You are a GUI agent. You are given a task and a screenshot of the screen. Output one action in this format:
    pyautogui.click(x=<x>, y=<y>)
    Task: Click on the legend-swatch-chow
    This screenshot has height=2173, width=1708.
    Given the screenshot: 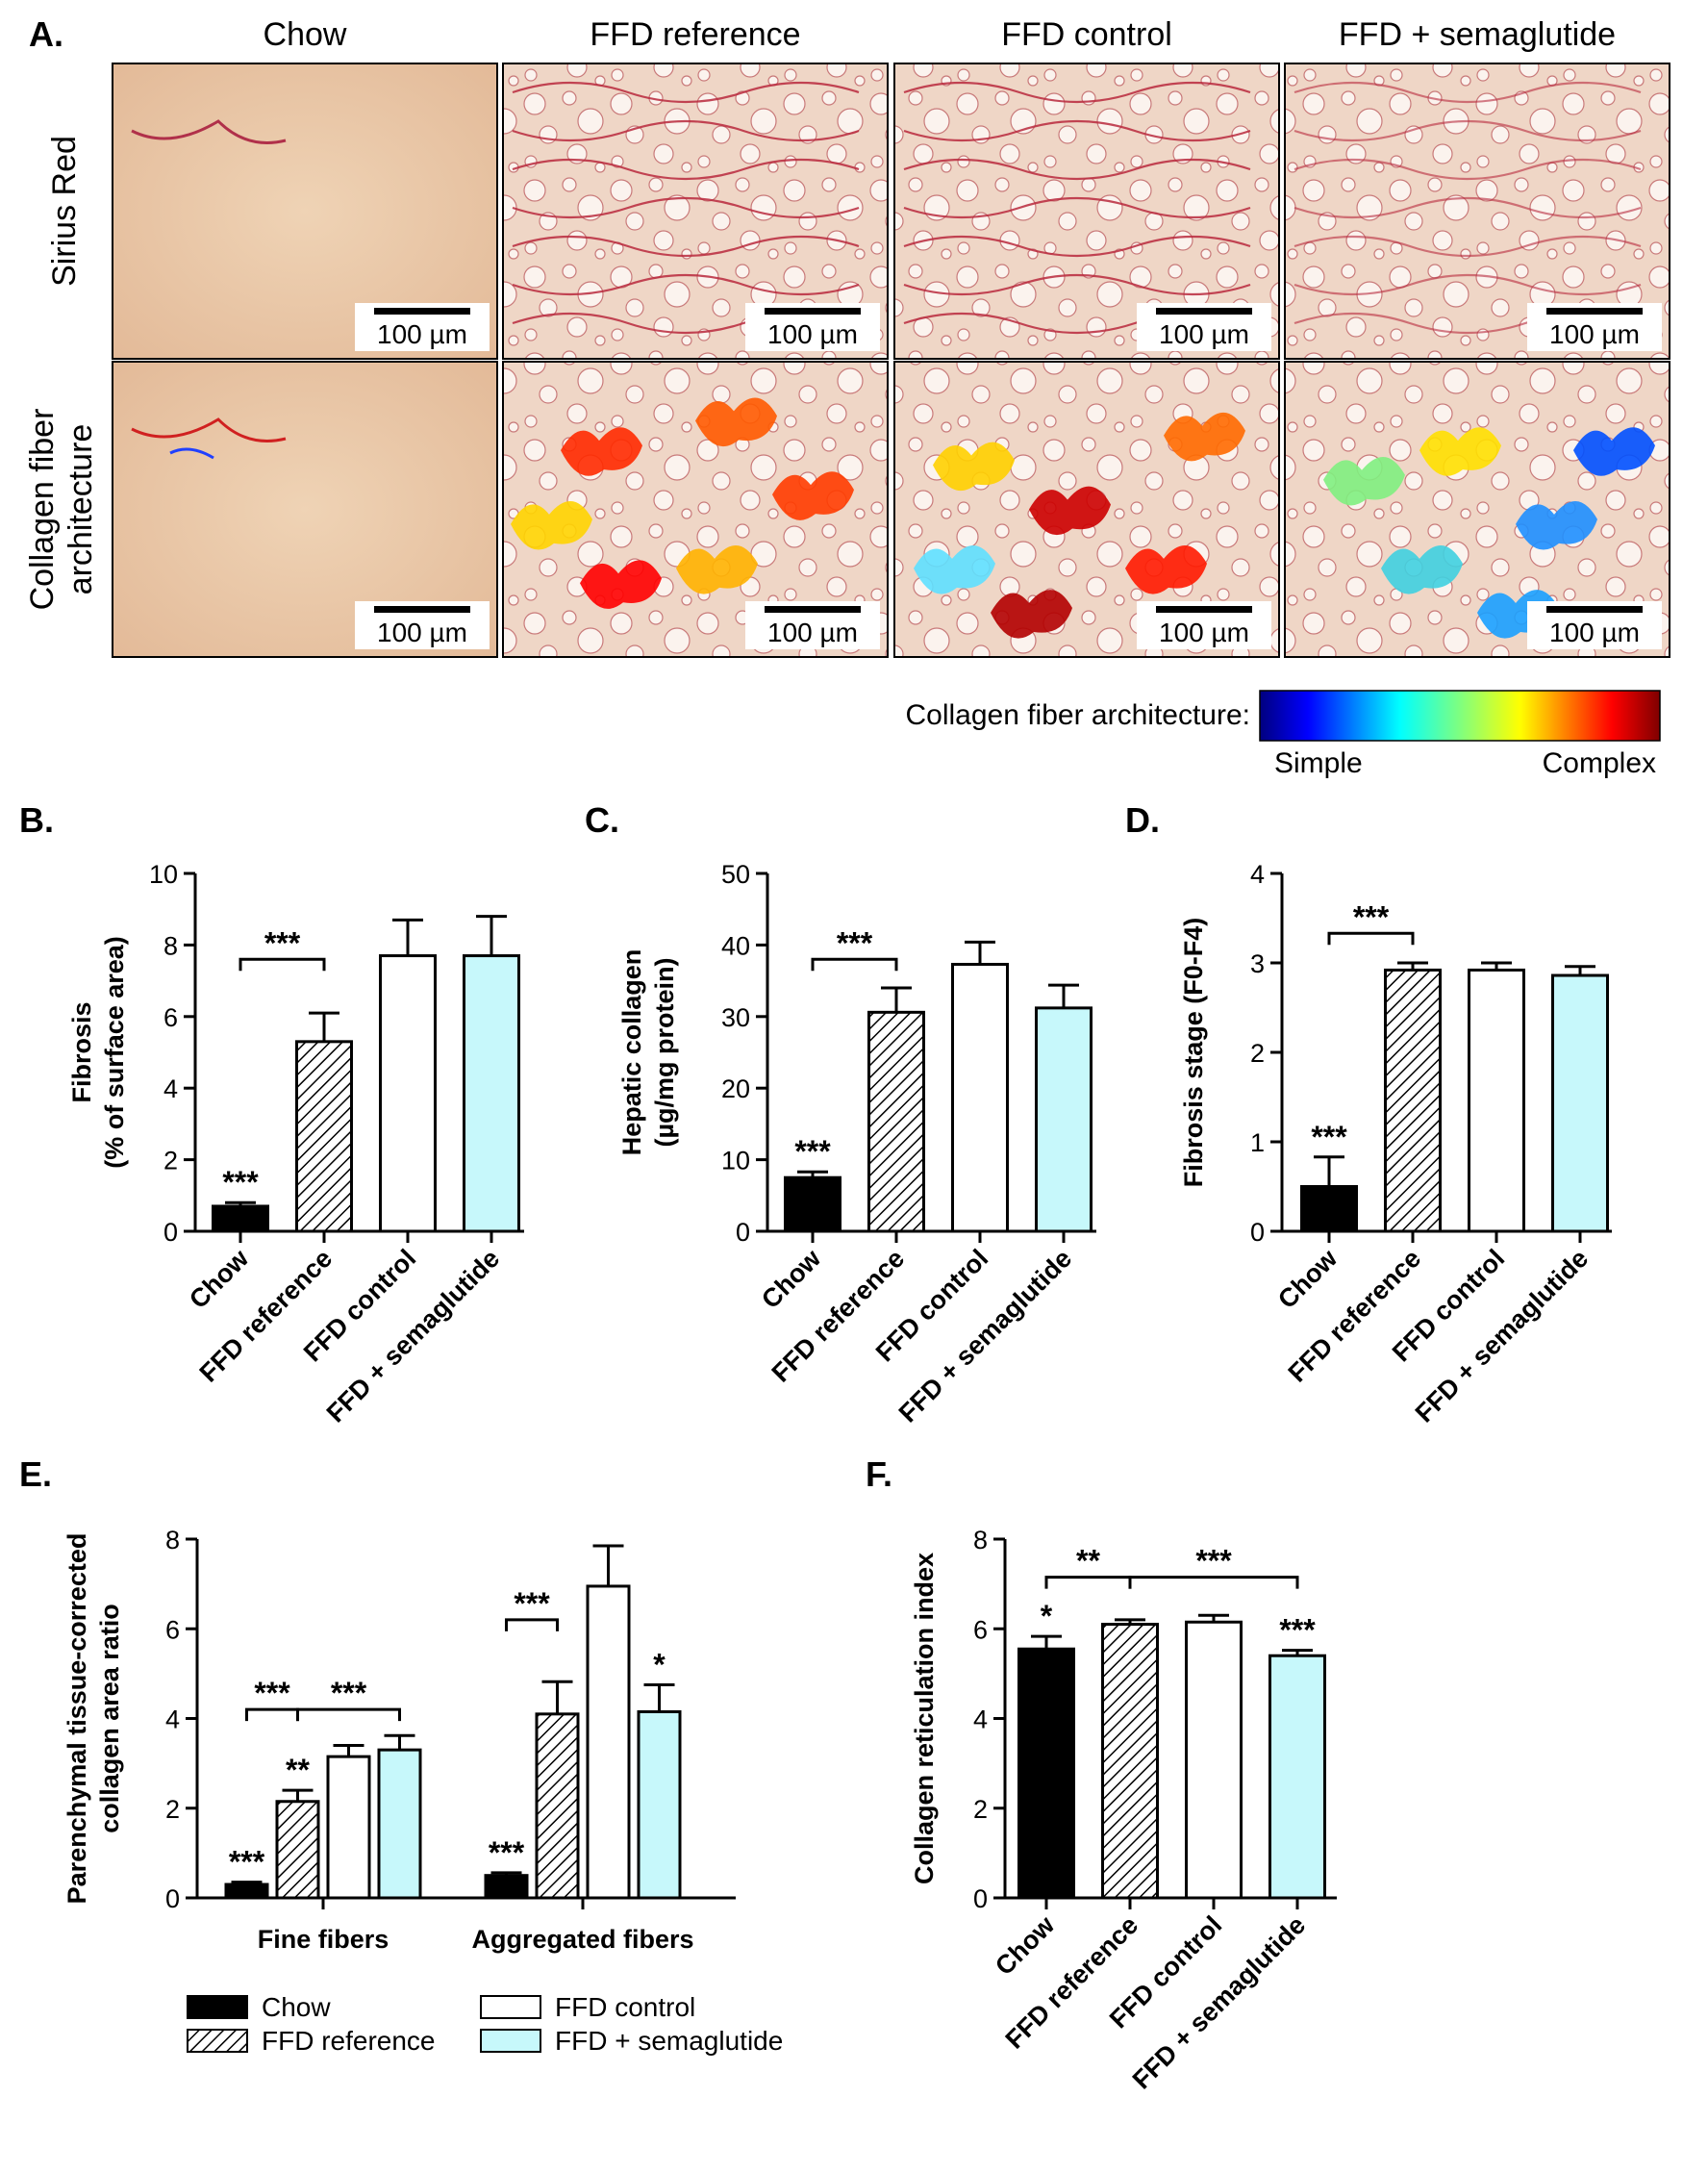 What is the action you would take?
    pyautogui.click(x=217, y=2007)
    